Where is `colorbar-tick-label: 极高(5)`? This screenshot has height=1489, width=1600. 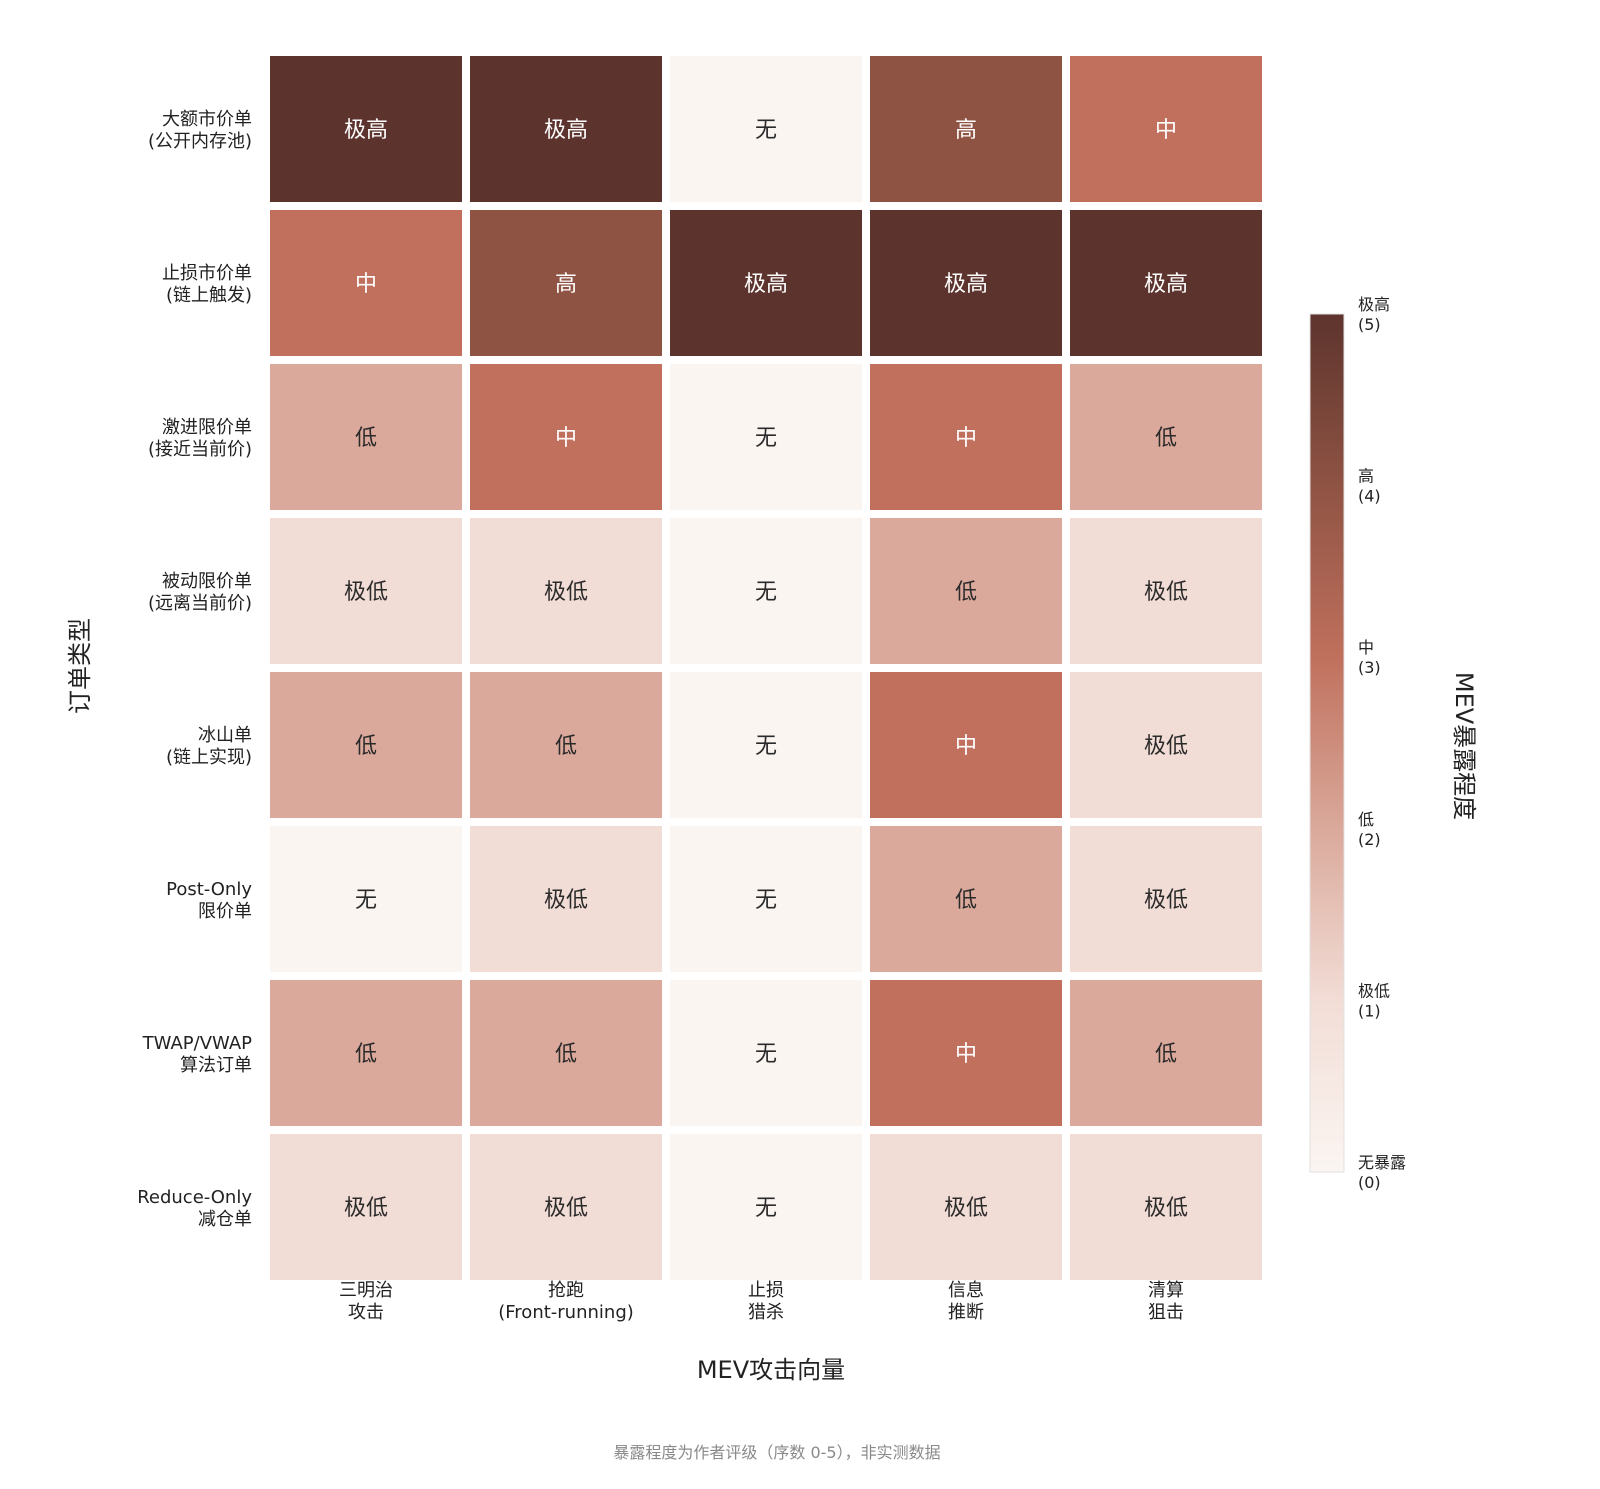
colorbar-tick-label: 极高(5) is located at coordinates (1374, 314).